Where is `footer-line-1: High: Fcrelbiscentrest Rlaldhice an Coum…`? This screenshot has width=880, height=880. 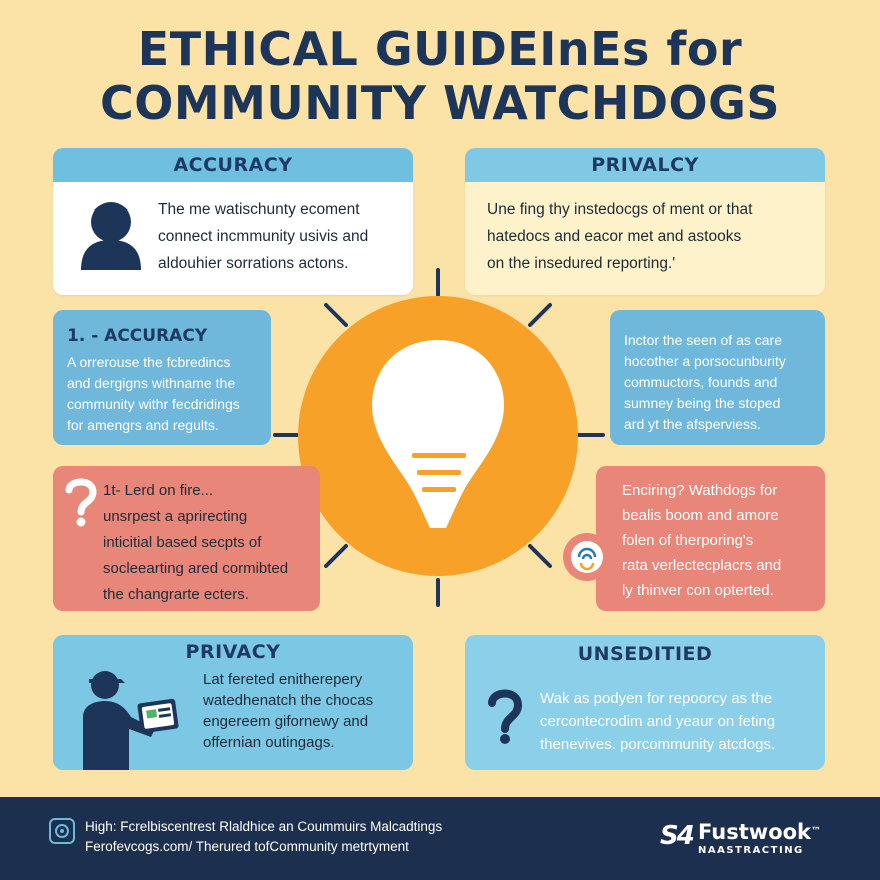 footer-line-1: High: Fcrelbiscentrest Rlaldhice an Coum… is located at coordinates (264, 826).